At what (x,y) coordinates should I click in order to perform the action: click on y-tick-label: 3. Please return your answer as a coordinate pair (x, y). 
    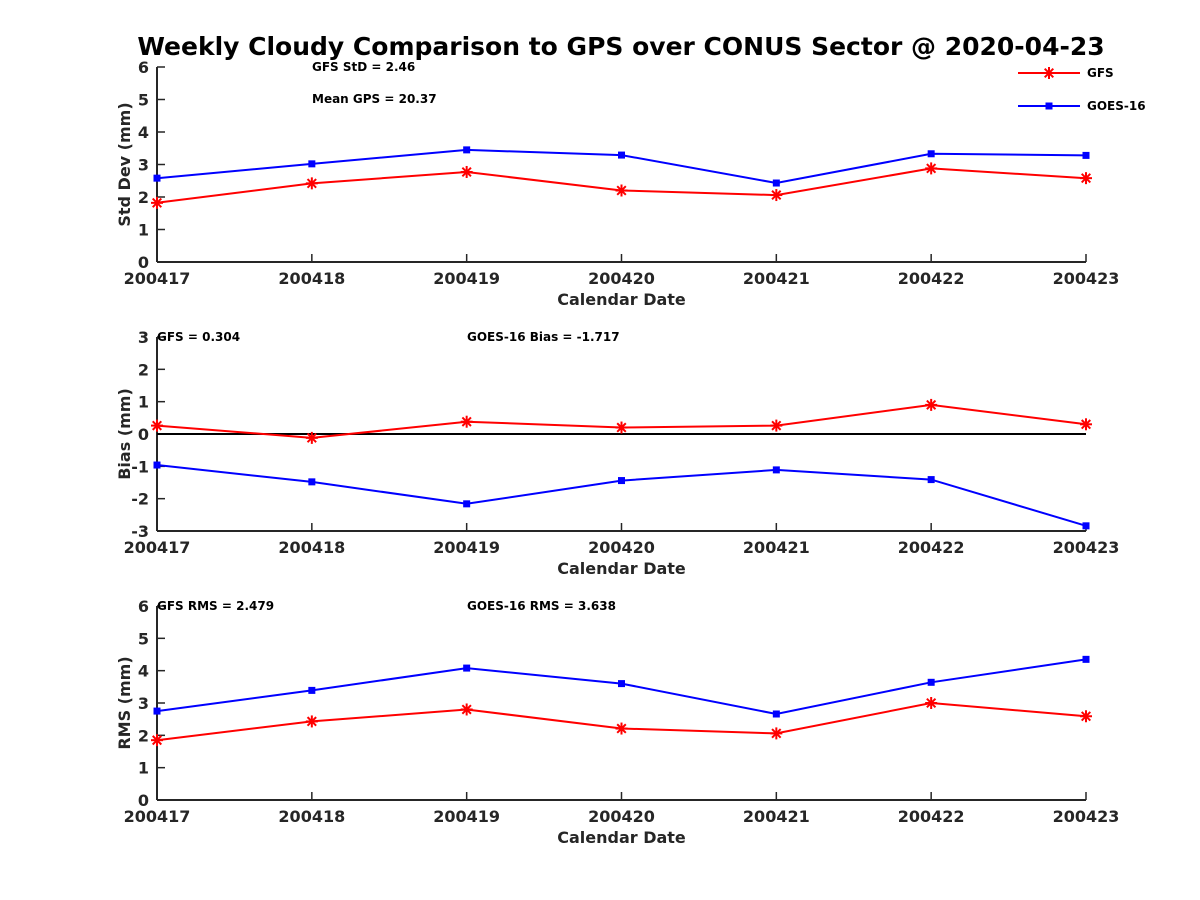
    Looking at the image, I should click on (143, 165).